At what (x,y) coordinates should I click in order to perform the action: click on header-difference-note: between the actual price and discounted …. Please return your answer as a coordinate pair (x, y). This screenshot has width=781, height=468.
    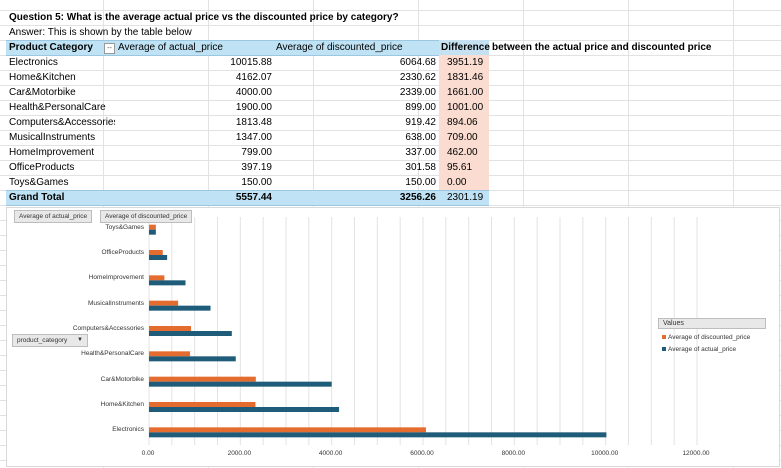
    Looking at the image, I should click on (602, 47).